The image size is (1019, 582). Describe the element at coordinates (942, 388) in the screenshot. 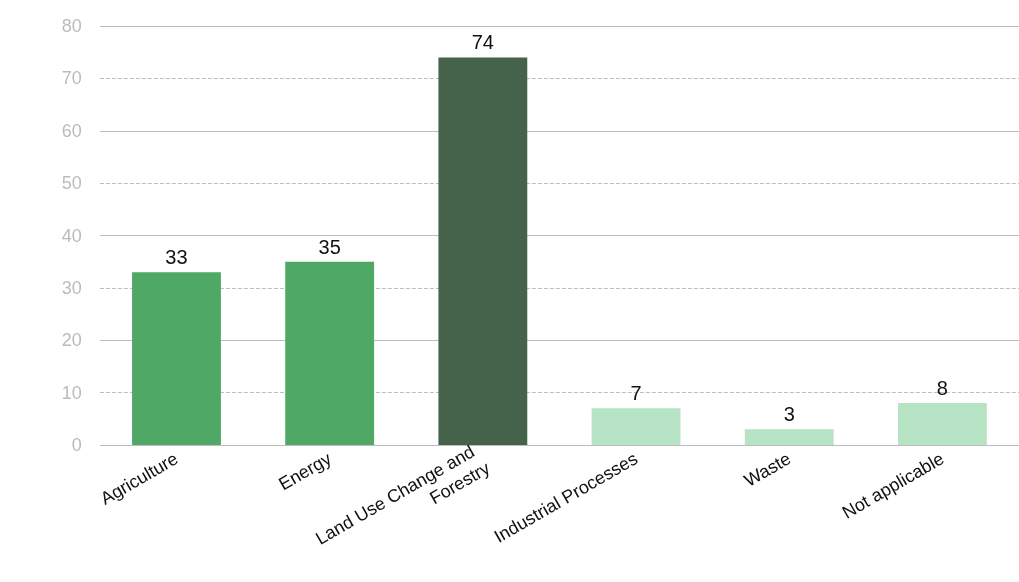

I see `data-label: 8` at that location.